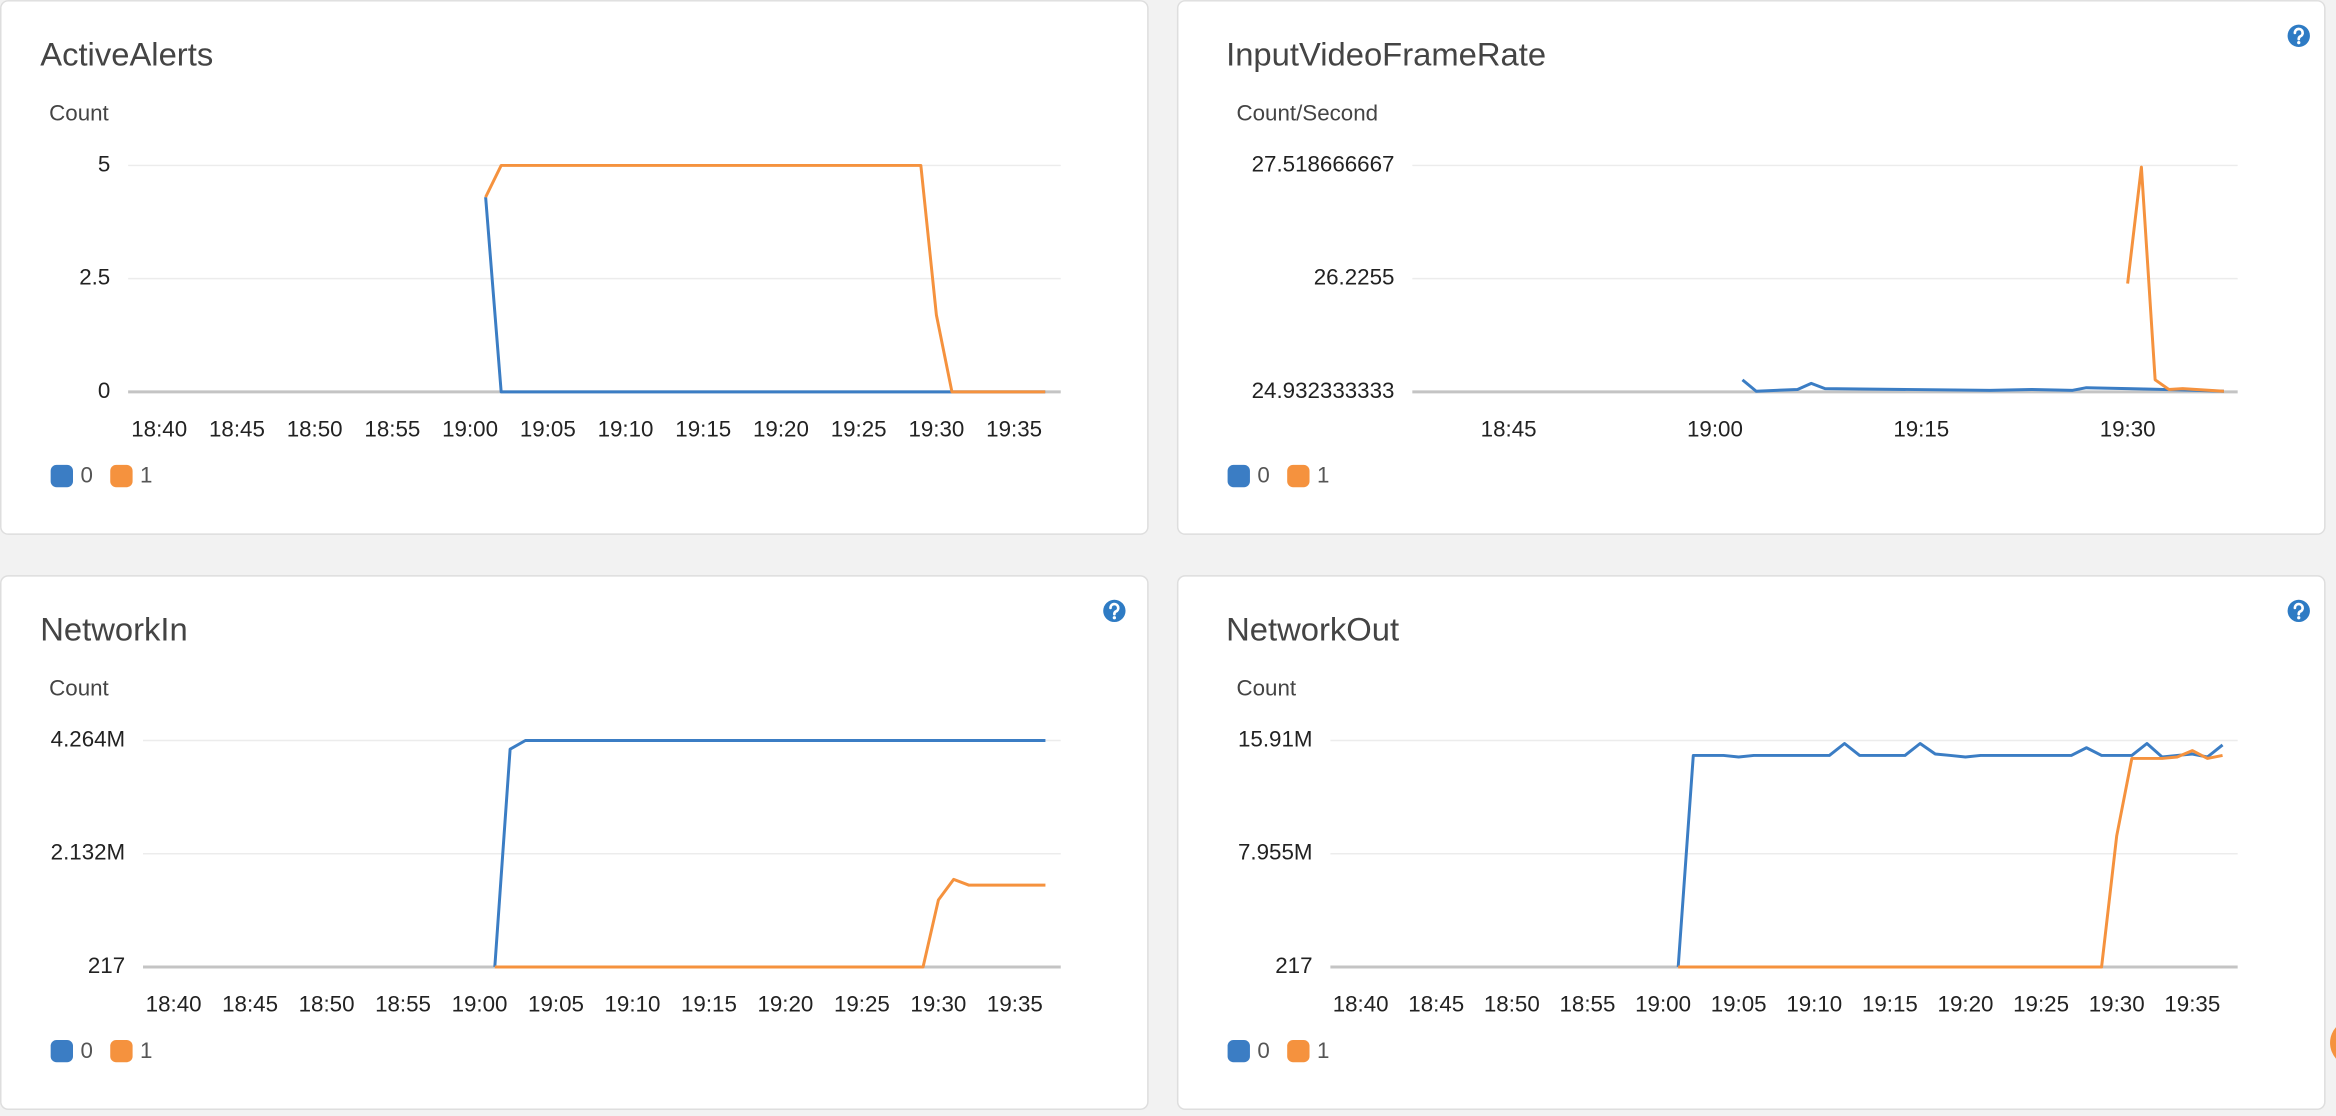 Image resolution: width=2336 pixels, height=1116 pixels. Describe the element at coordinates (94, 277) in the screenshot. I see `y-tick-label: 2.5` at that location.